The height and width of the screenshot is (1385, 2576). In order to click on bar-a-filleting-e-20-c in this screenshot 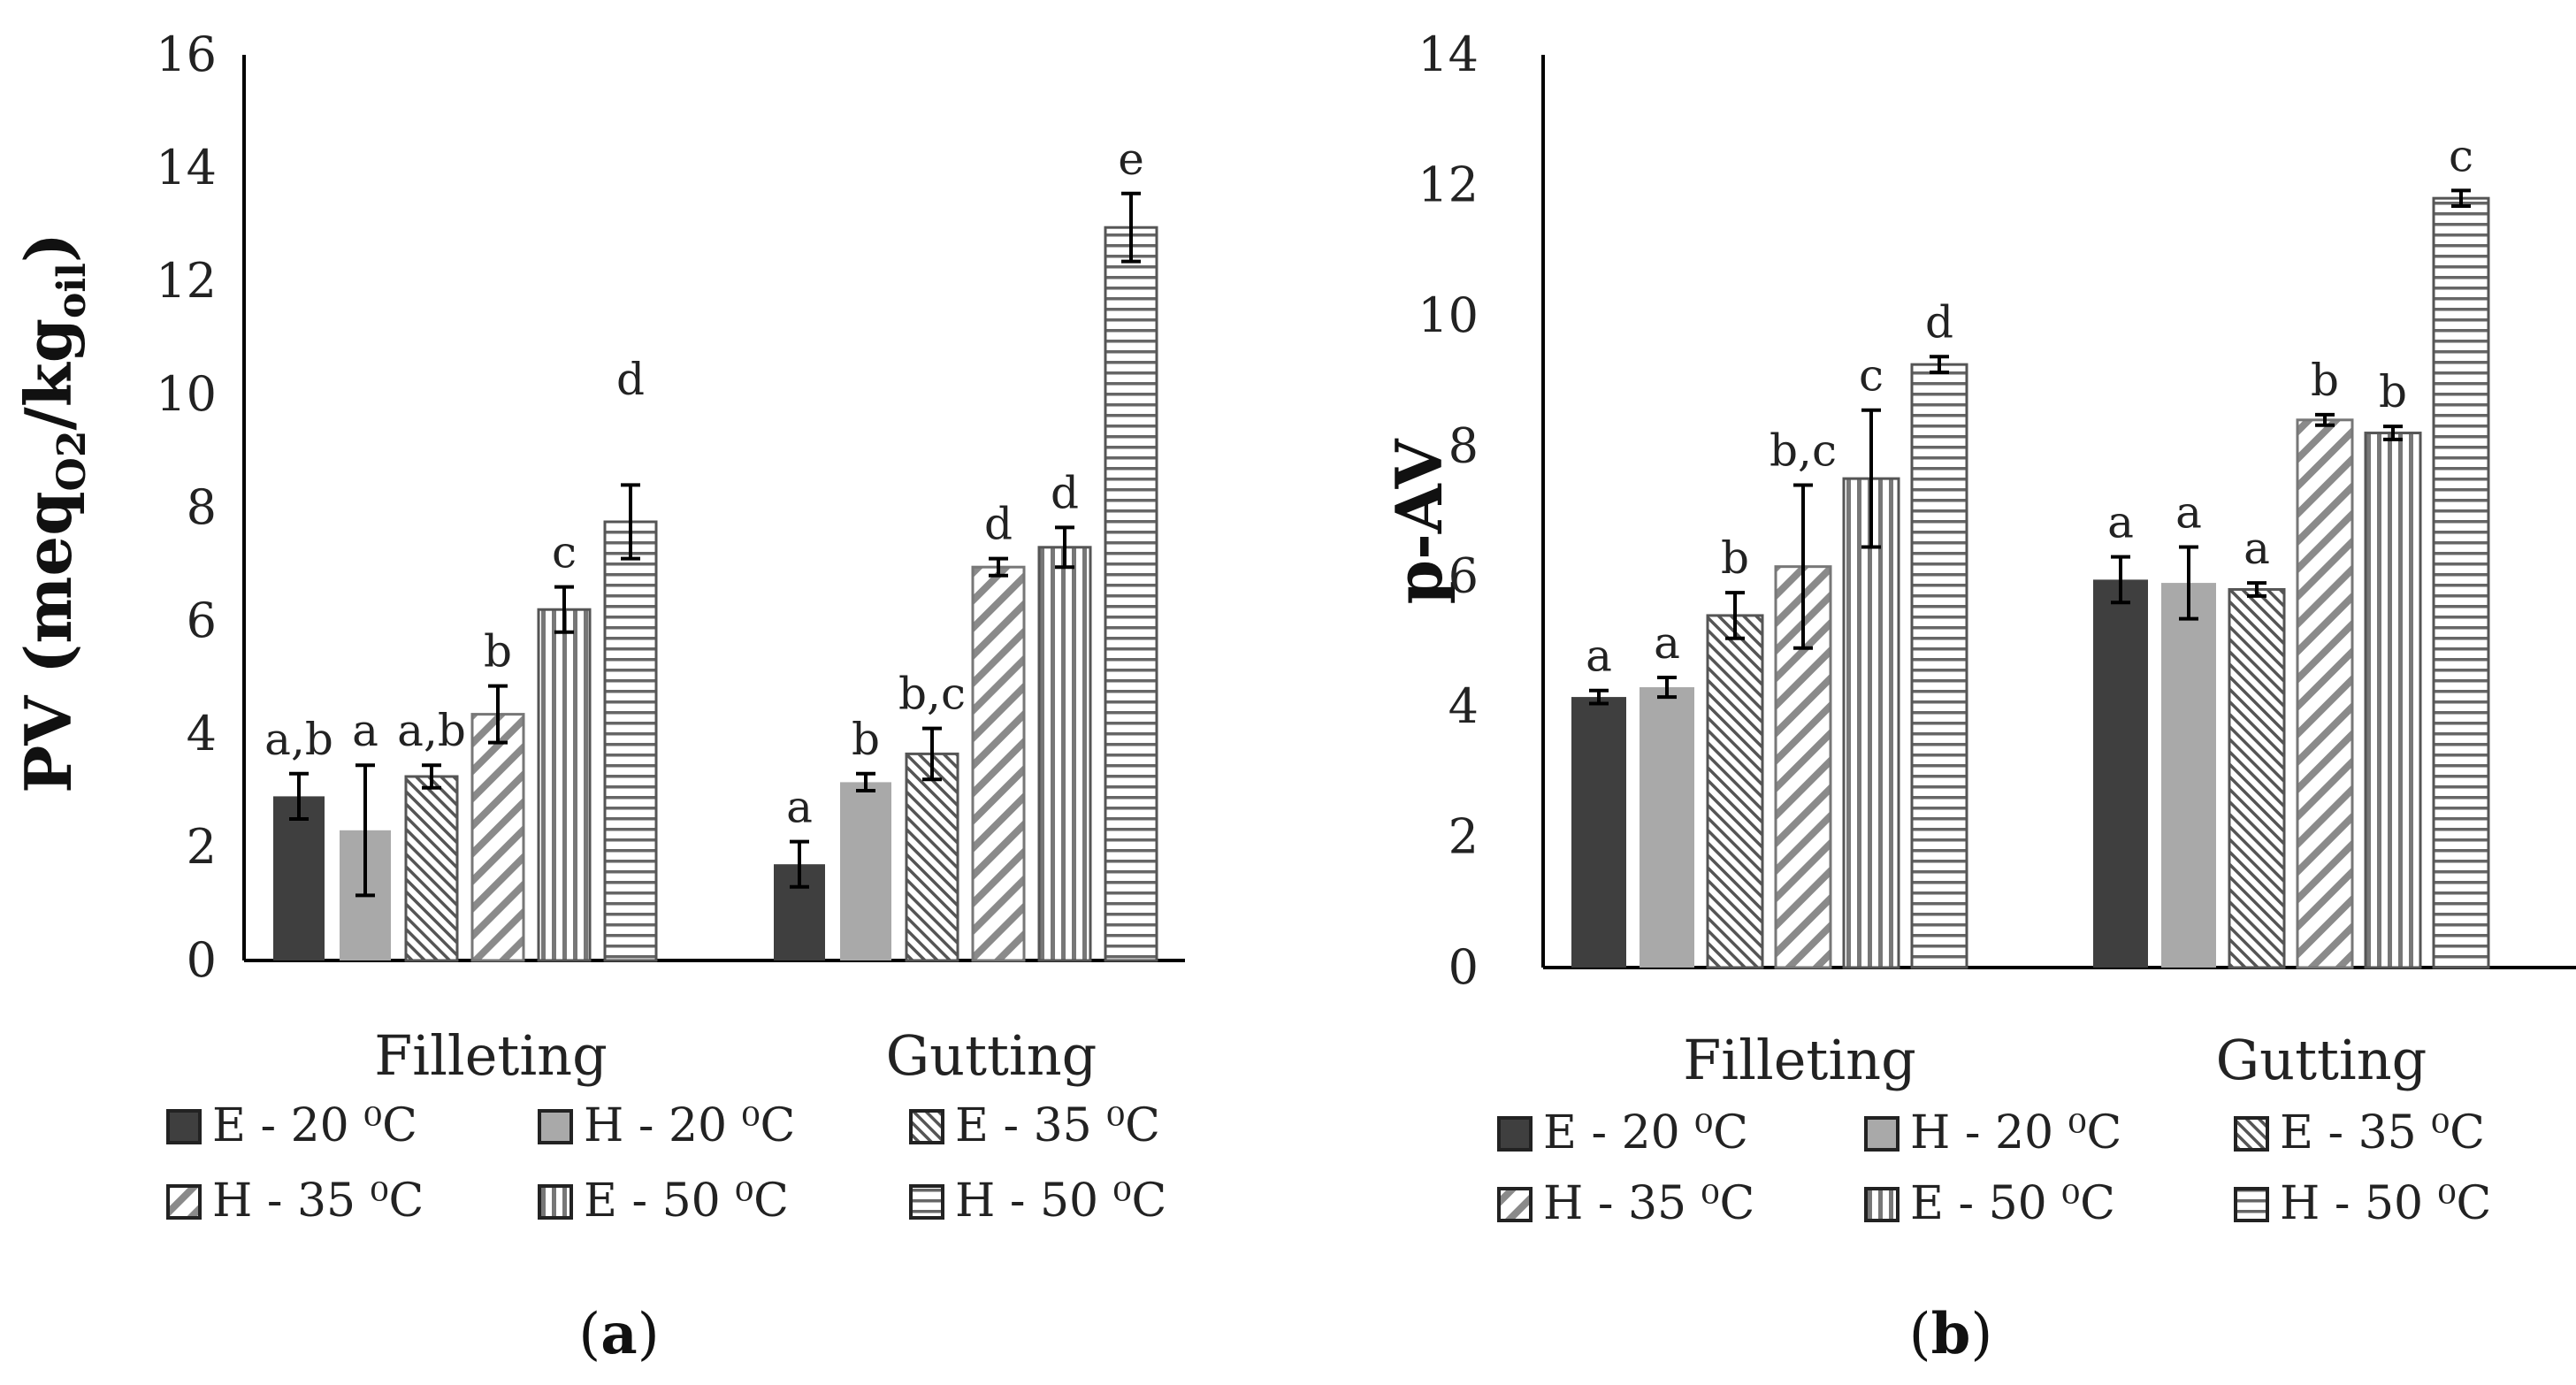, I will do `click(299, 878)`.